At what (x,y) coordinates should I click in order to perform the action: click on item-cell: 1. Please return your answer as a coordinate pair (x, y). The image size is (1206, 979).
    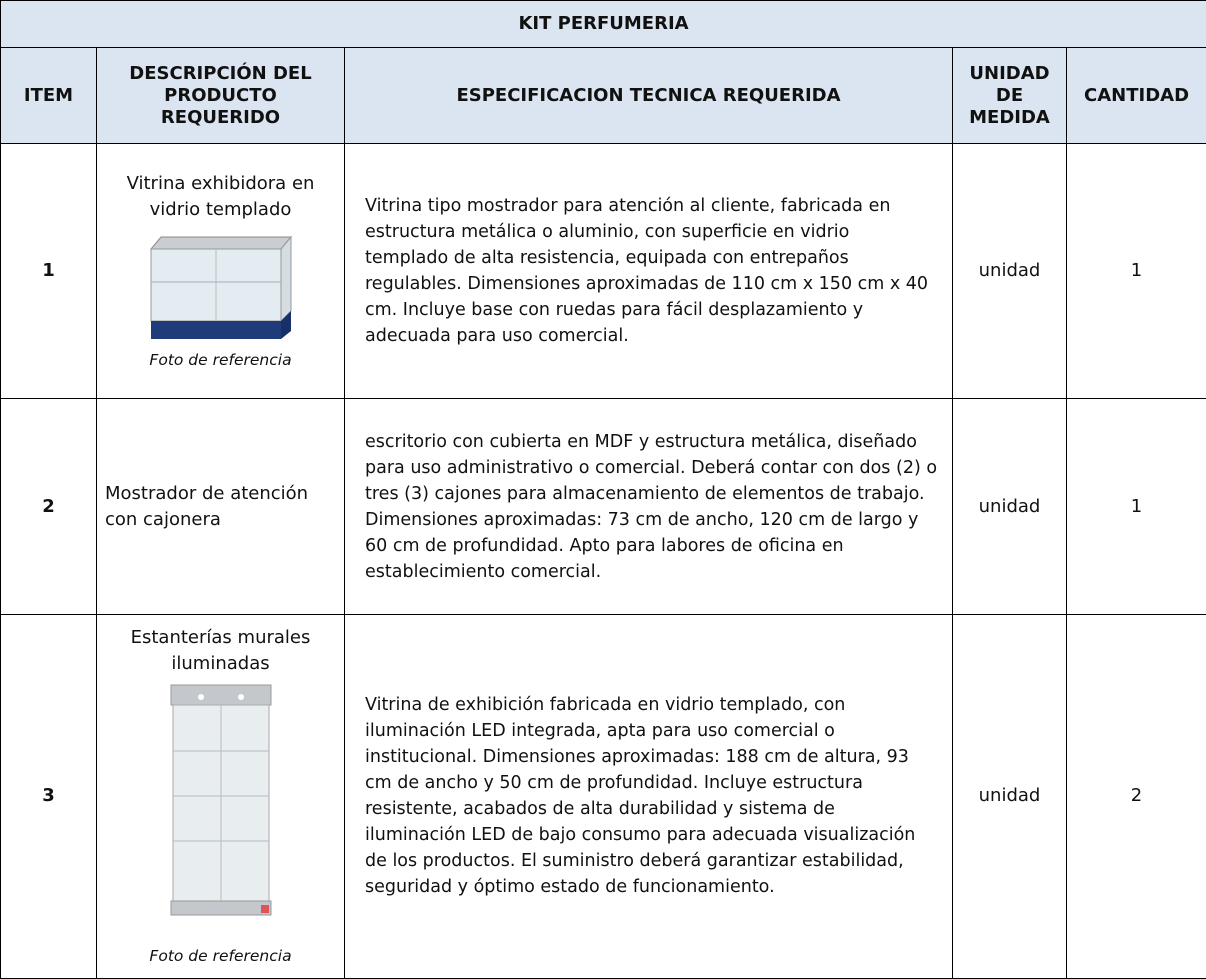
    Looking at the image, I should click on (48, 271).